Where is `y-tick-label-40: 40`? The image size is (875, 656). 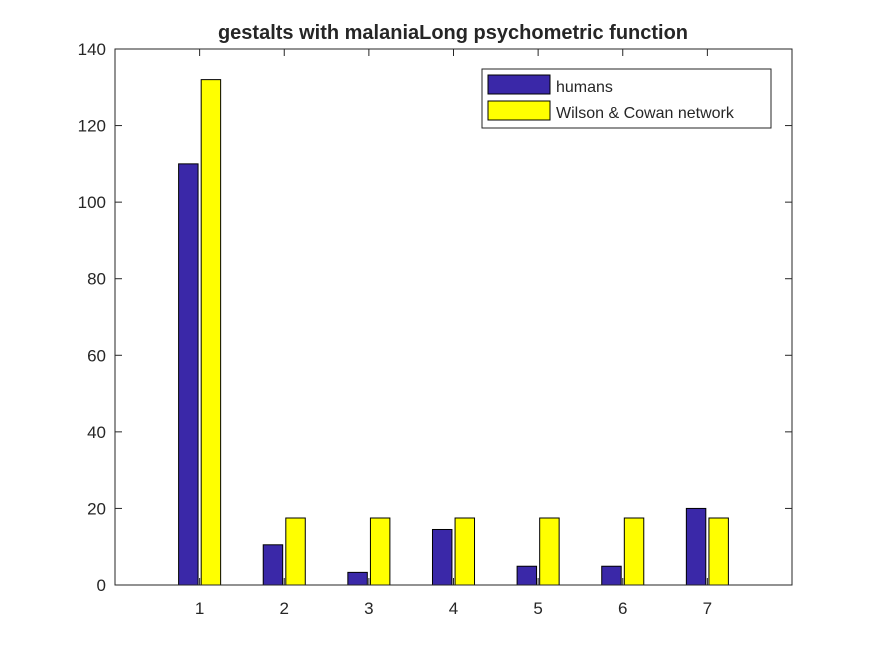
y-tick-label-40: 40 is located at coordinates (96, 432).